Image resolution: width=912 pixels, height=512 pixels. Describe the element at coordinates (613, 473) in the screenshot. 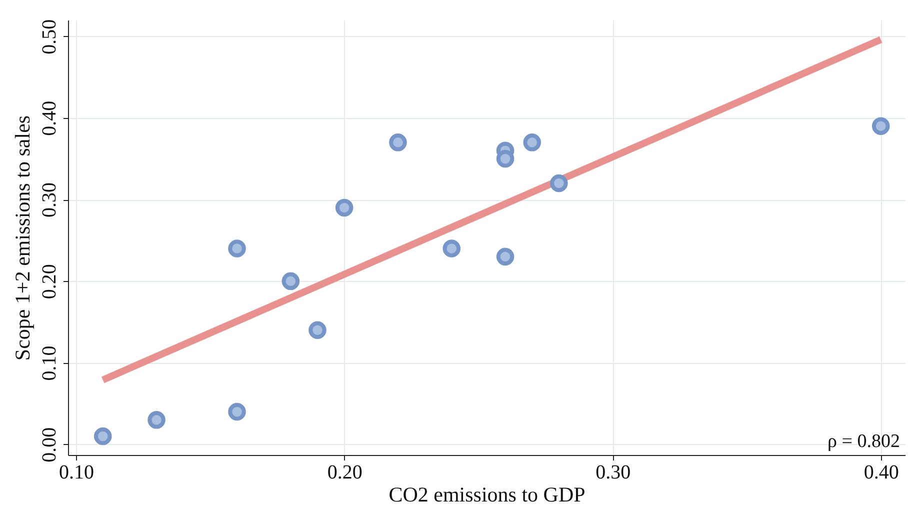

I see `x-tick-label: 0.30` at that location.